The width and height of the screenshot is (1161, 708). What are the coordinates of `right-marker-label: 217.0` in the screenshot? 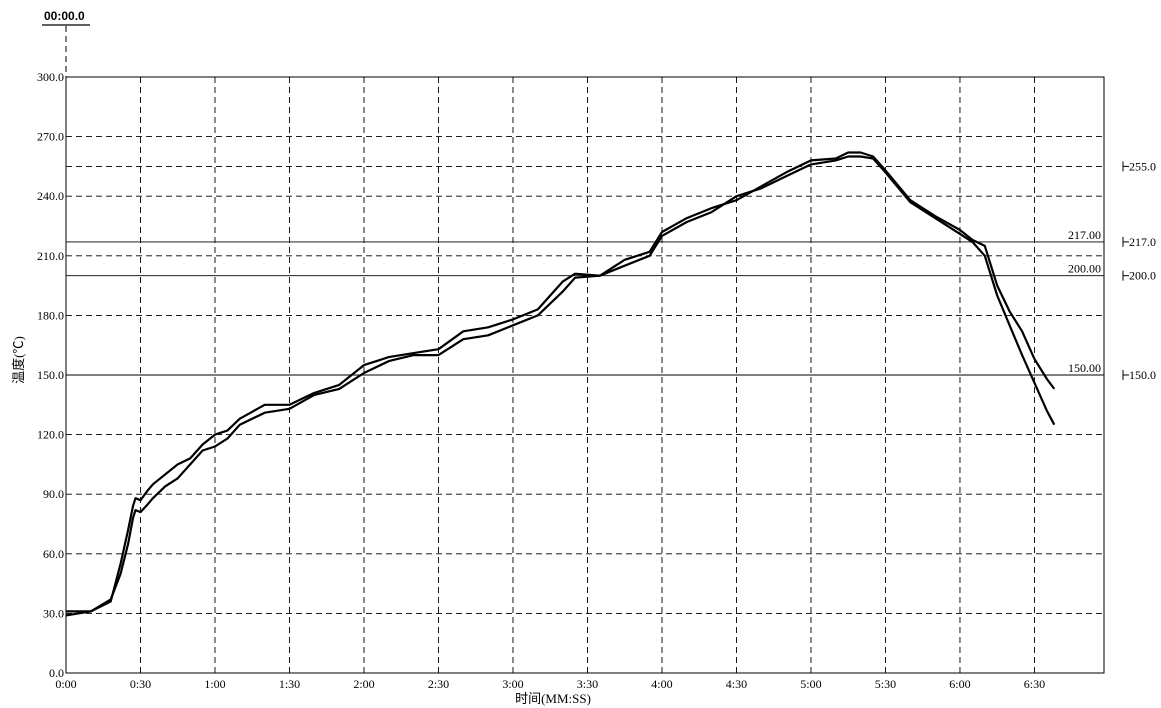 It's located at (1142, 242).